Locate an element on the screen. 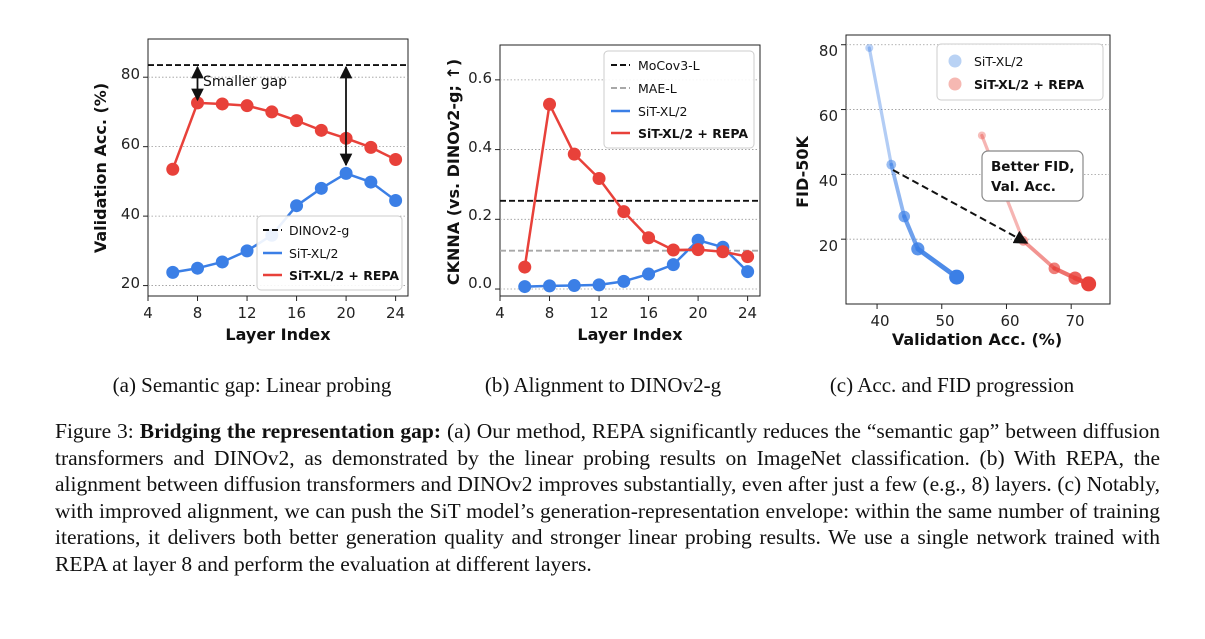 The width and height of the screenshot is (1205, 639). plot-data is located at coordinates (630, 195).